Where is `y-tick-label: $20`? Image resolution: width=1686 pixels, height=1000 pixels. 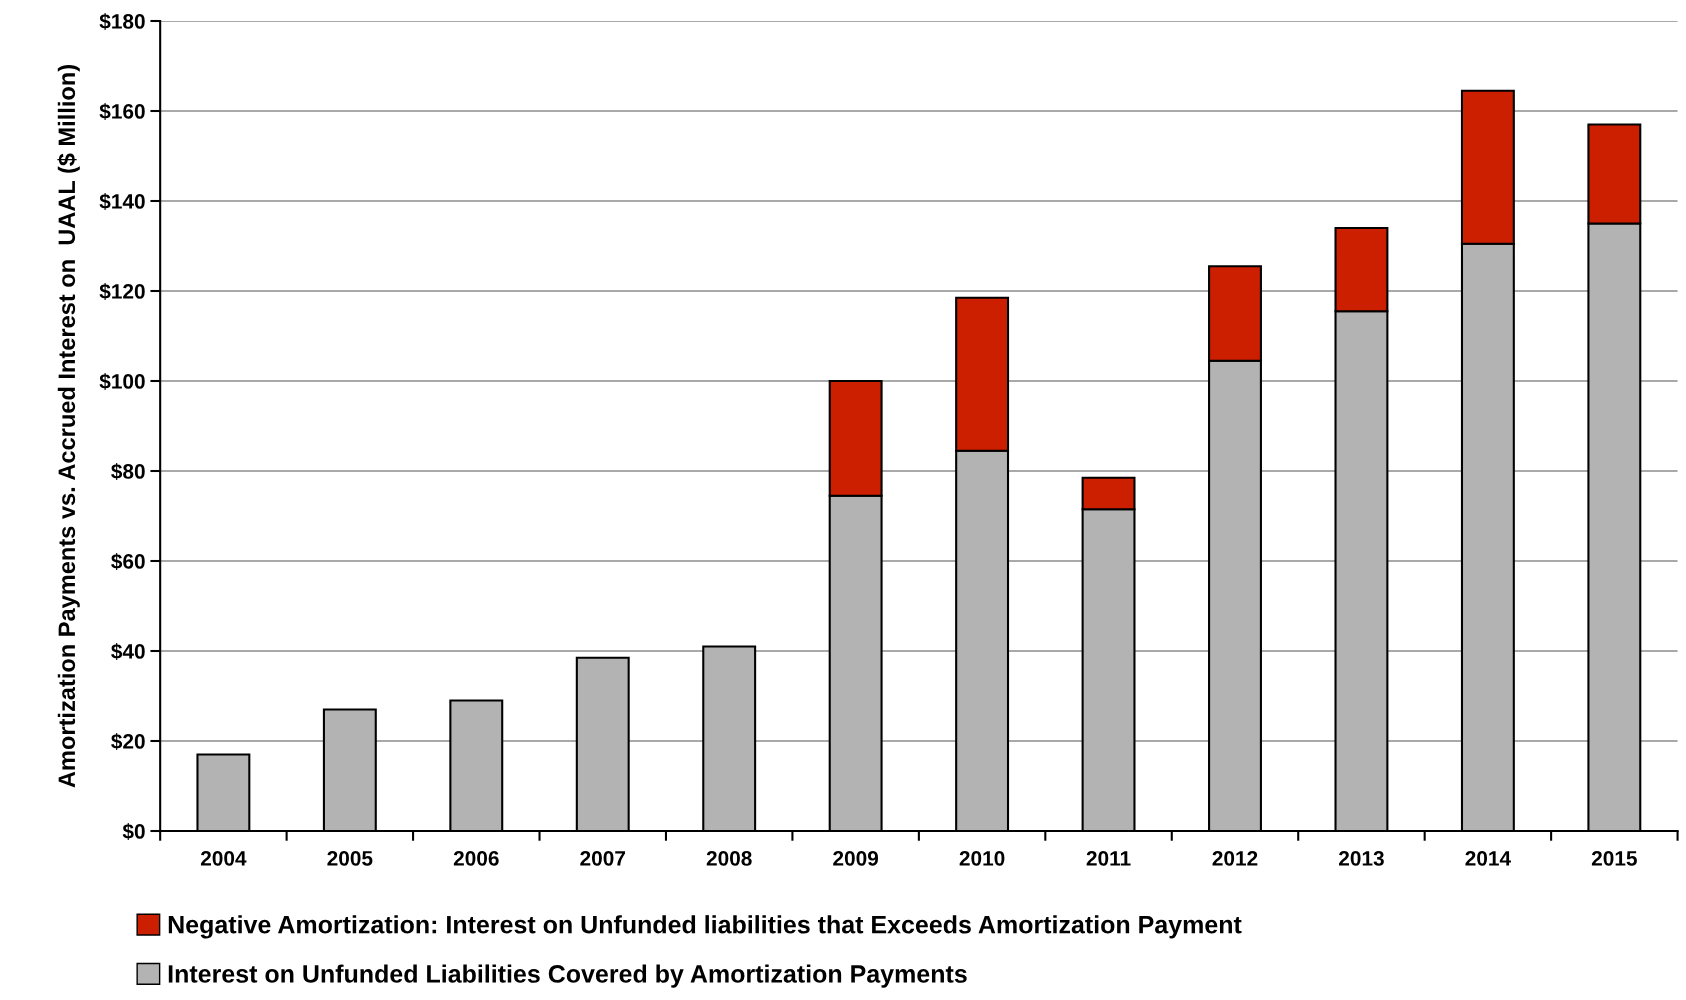 y-tick-label: $20 is located at coordinates (128, 742).